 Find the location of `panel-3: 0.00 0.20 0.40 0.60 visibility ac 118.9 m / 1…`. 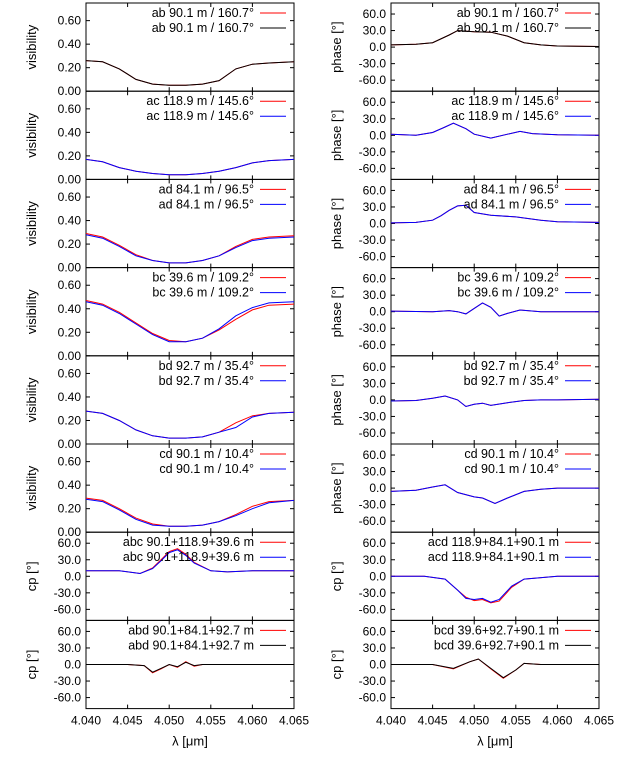

panel-3: 0.00 0.20 0.40 0.60 visibility ac 118.9 m / 1… is located at coordinates (159, 138).